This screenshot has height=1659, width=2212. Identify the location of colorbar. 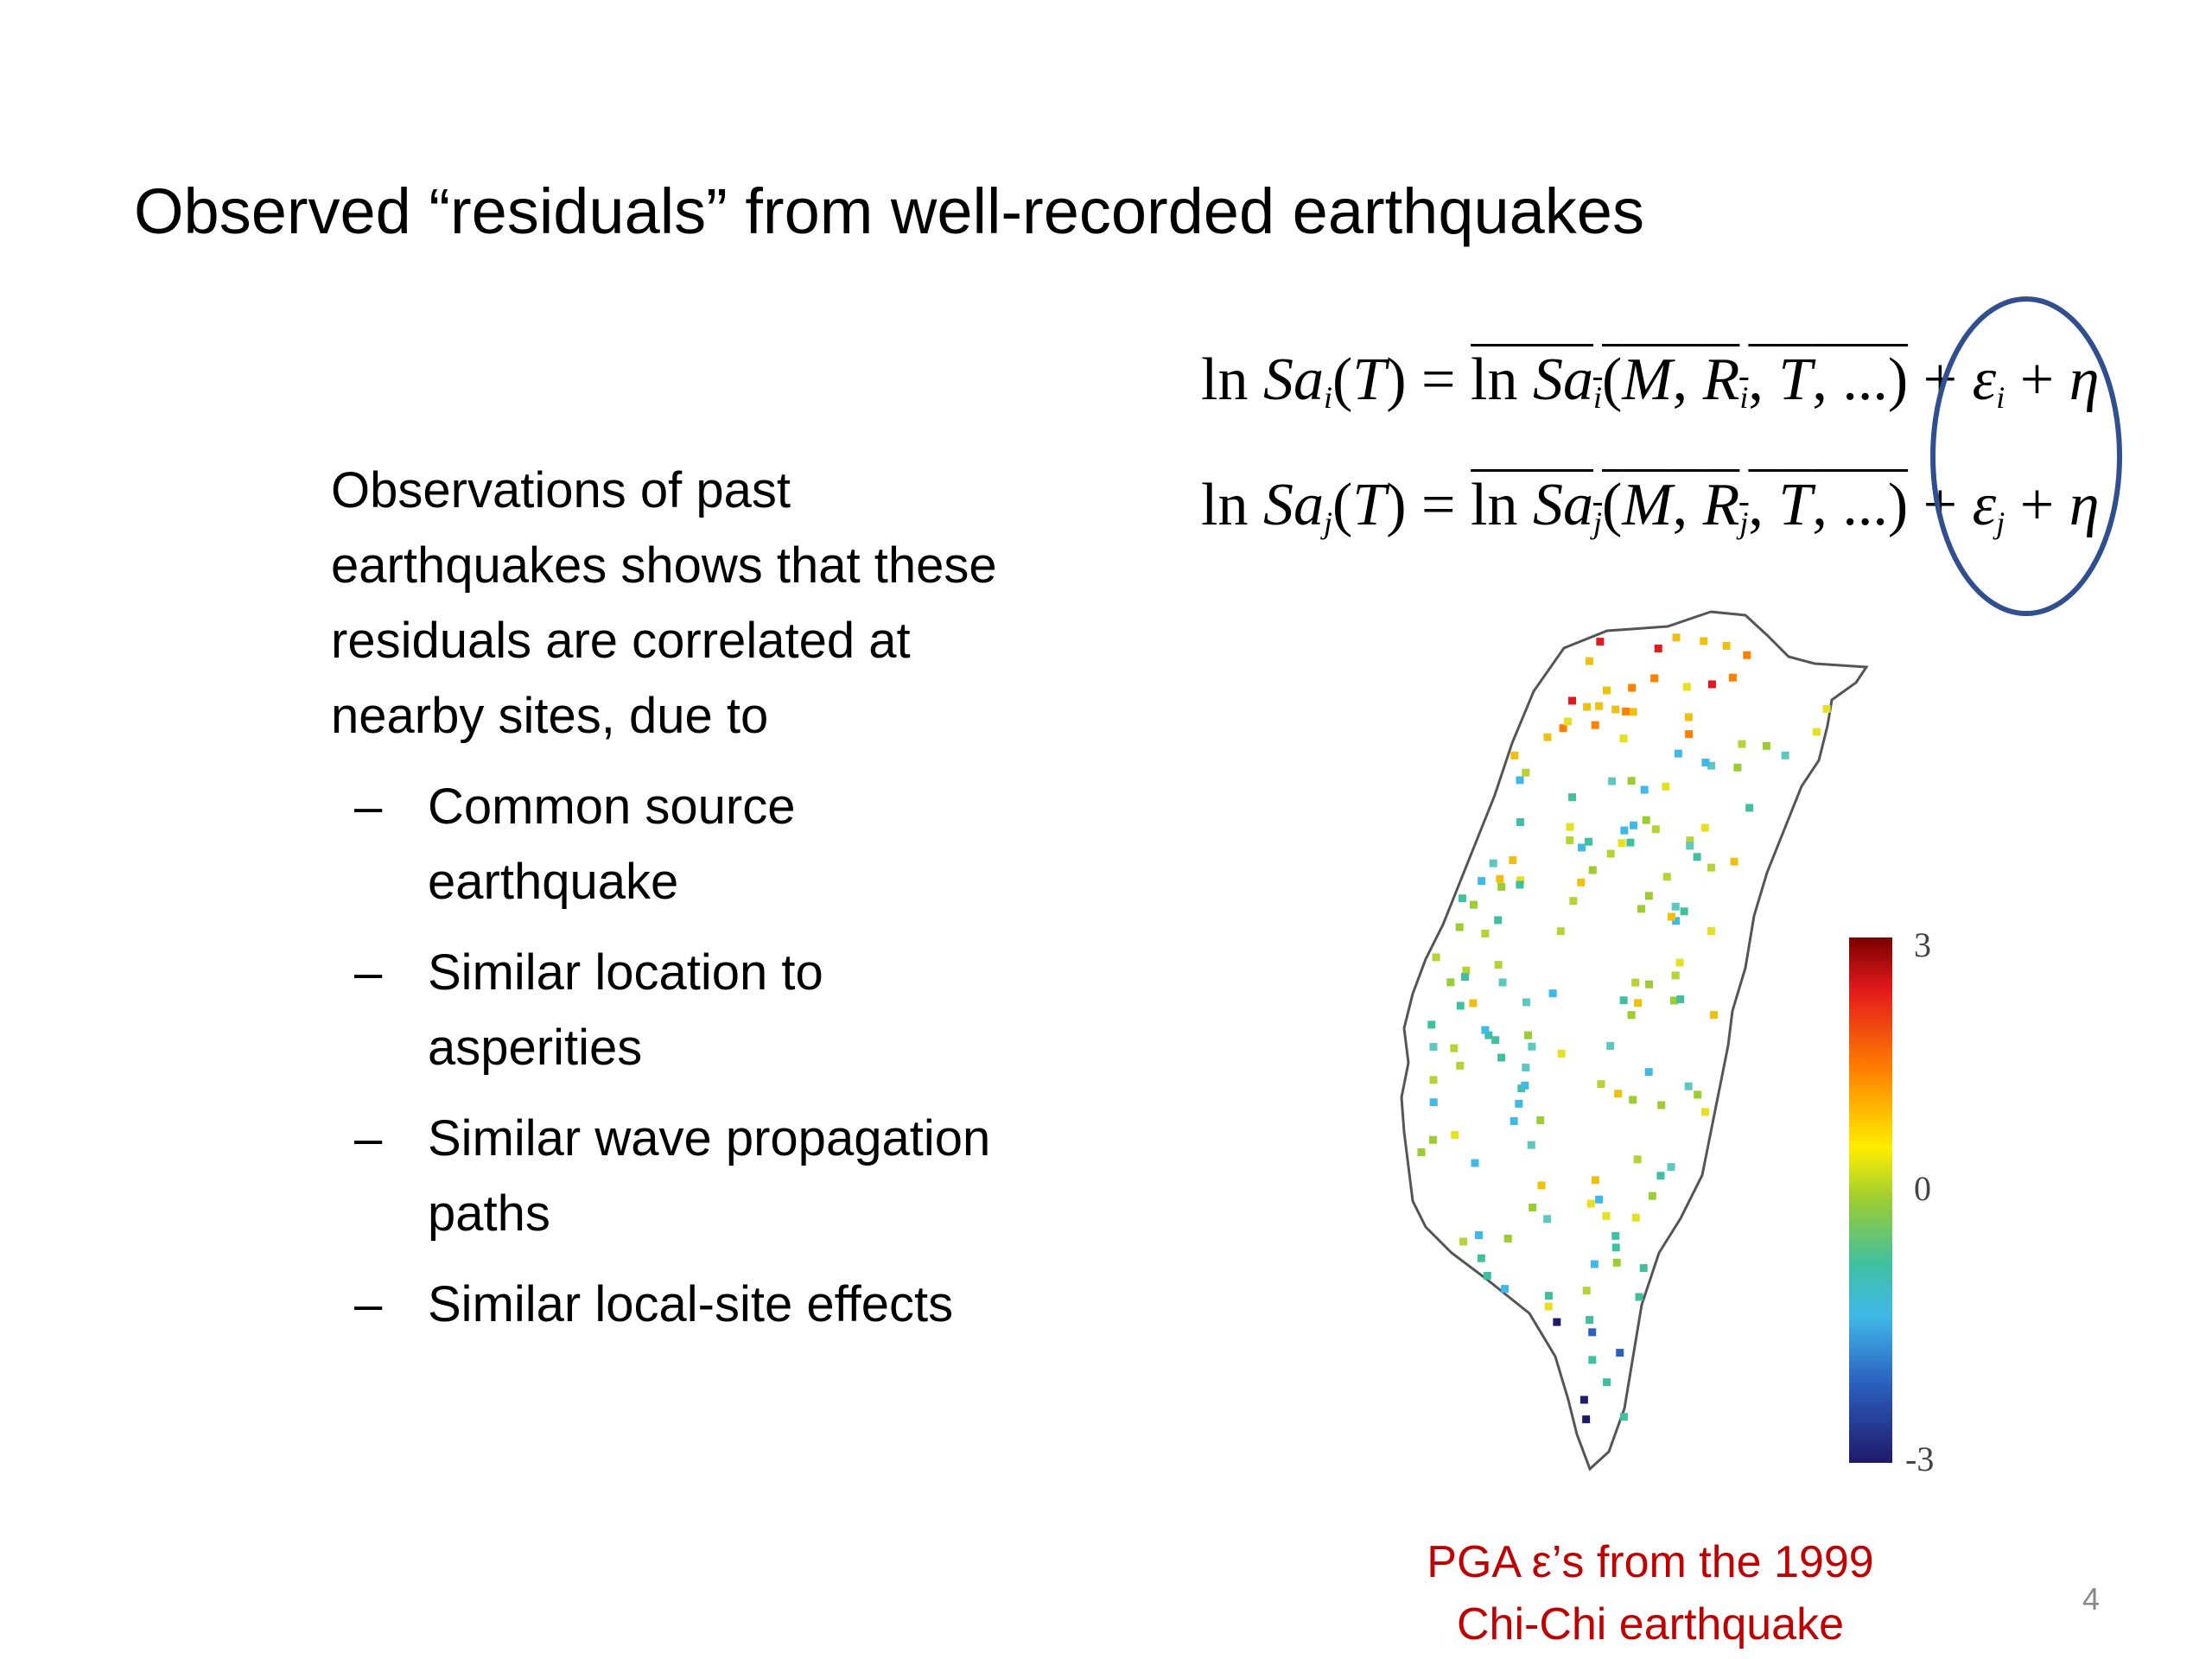
(1870, 1200).